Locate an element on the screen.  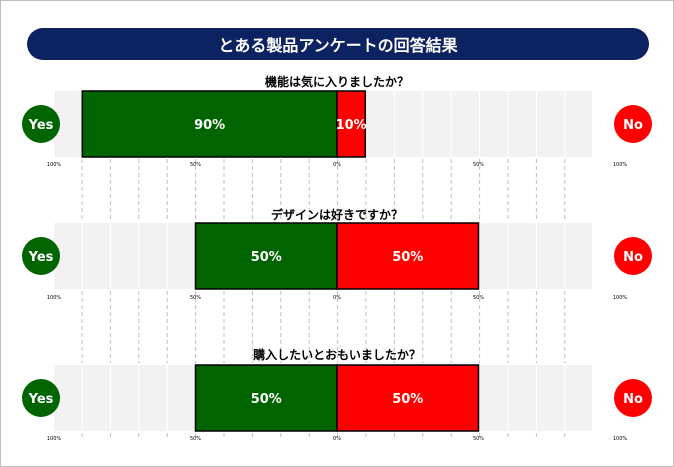
no-value-label: 10% is located at coordinates (351, 125).